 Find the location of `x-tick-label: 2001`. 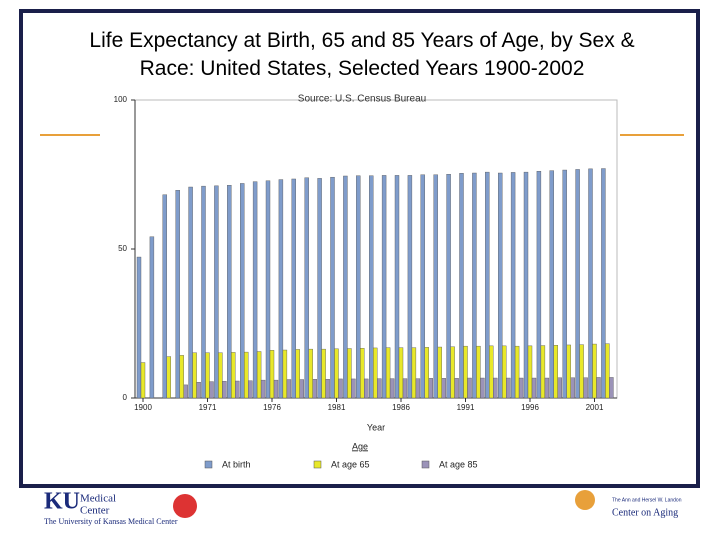

x-tick-label: 2001 is located at coordinates (595, 407).